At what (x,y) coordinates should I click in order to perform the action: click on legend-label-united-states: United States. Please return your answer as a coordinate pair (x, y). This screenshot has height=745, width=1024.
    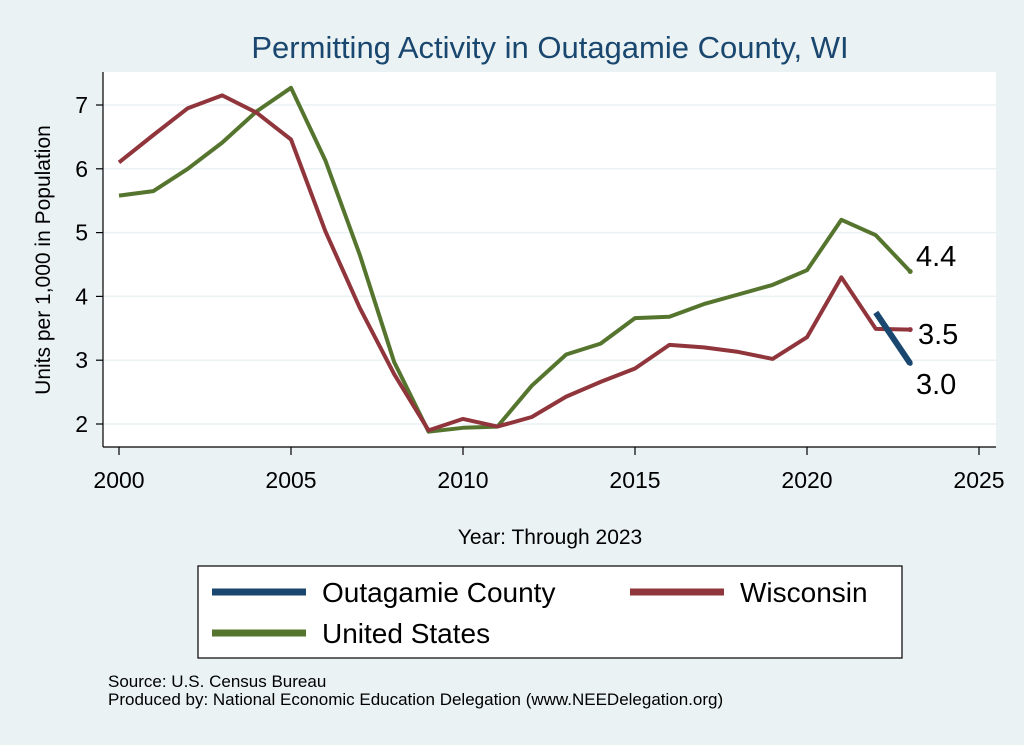
    Looking at the image, I should click on (406, 633).